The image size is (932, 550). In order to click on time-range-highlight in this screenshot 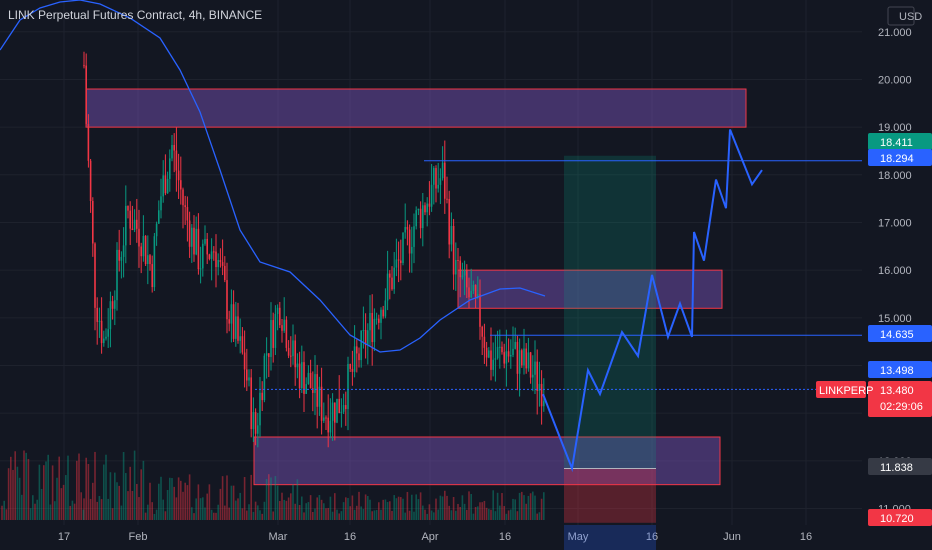, I will do `click(610, 537)`.